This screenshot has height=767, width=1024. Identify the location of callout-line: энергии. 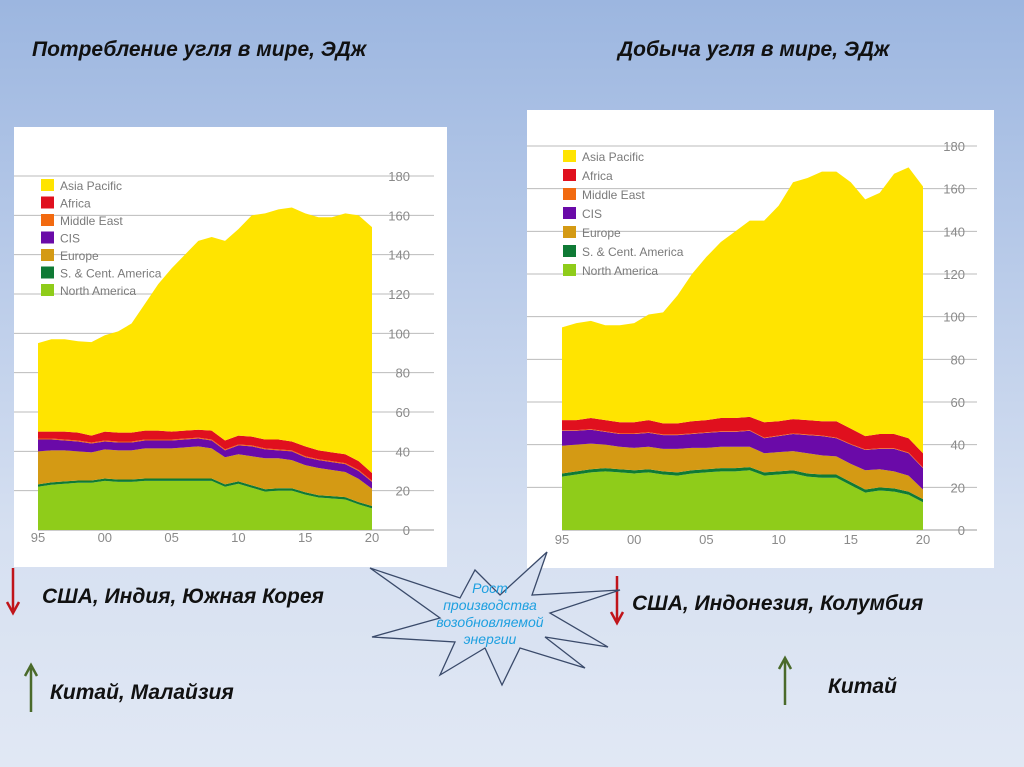
(490, 639).